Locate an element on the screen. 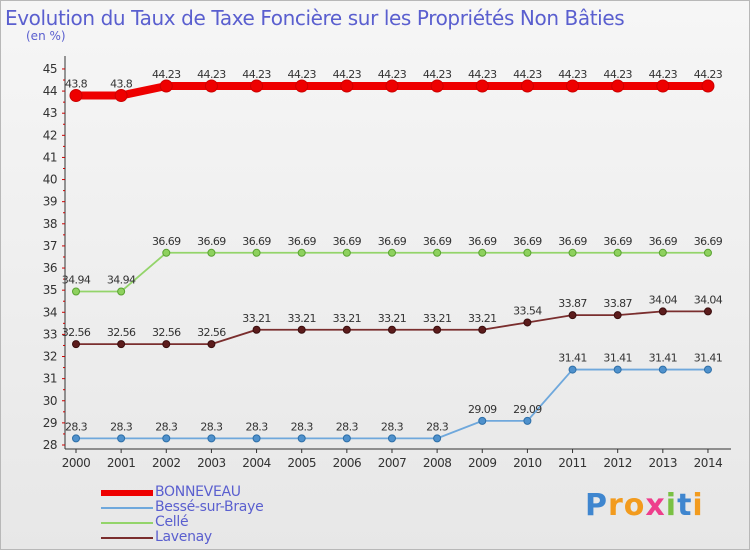  x-tick-label: 2001 is located at coordinates (121, 463).